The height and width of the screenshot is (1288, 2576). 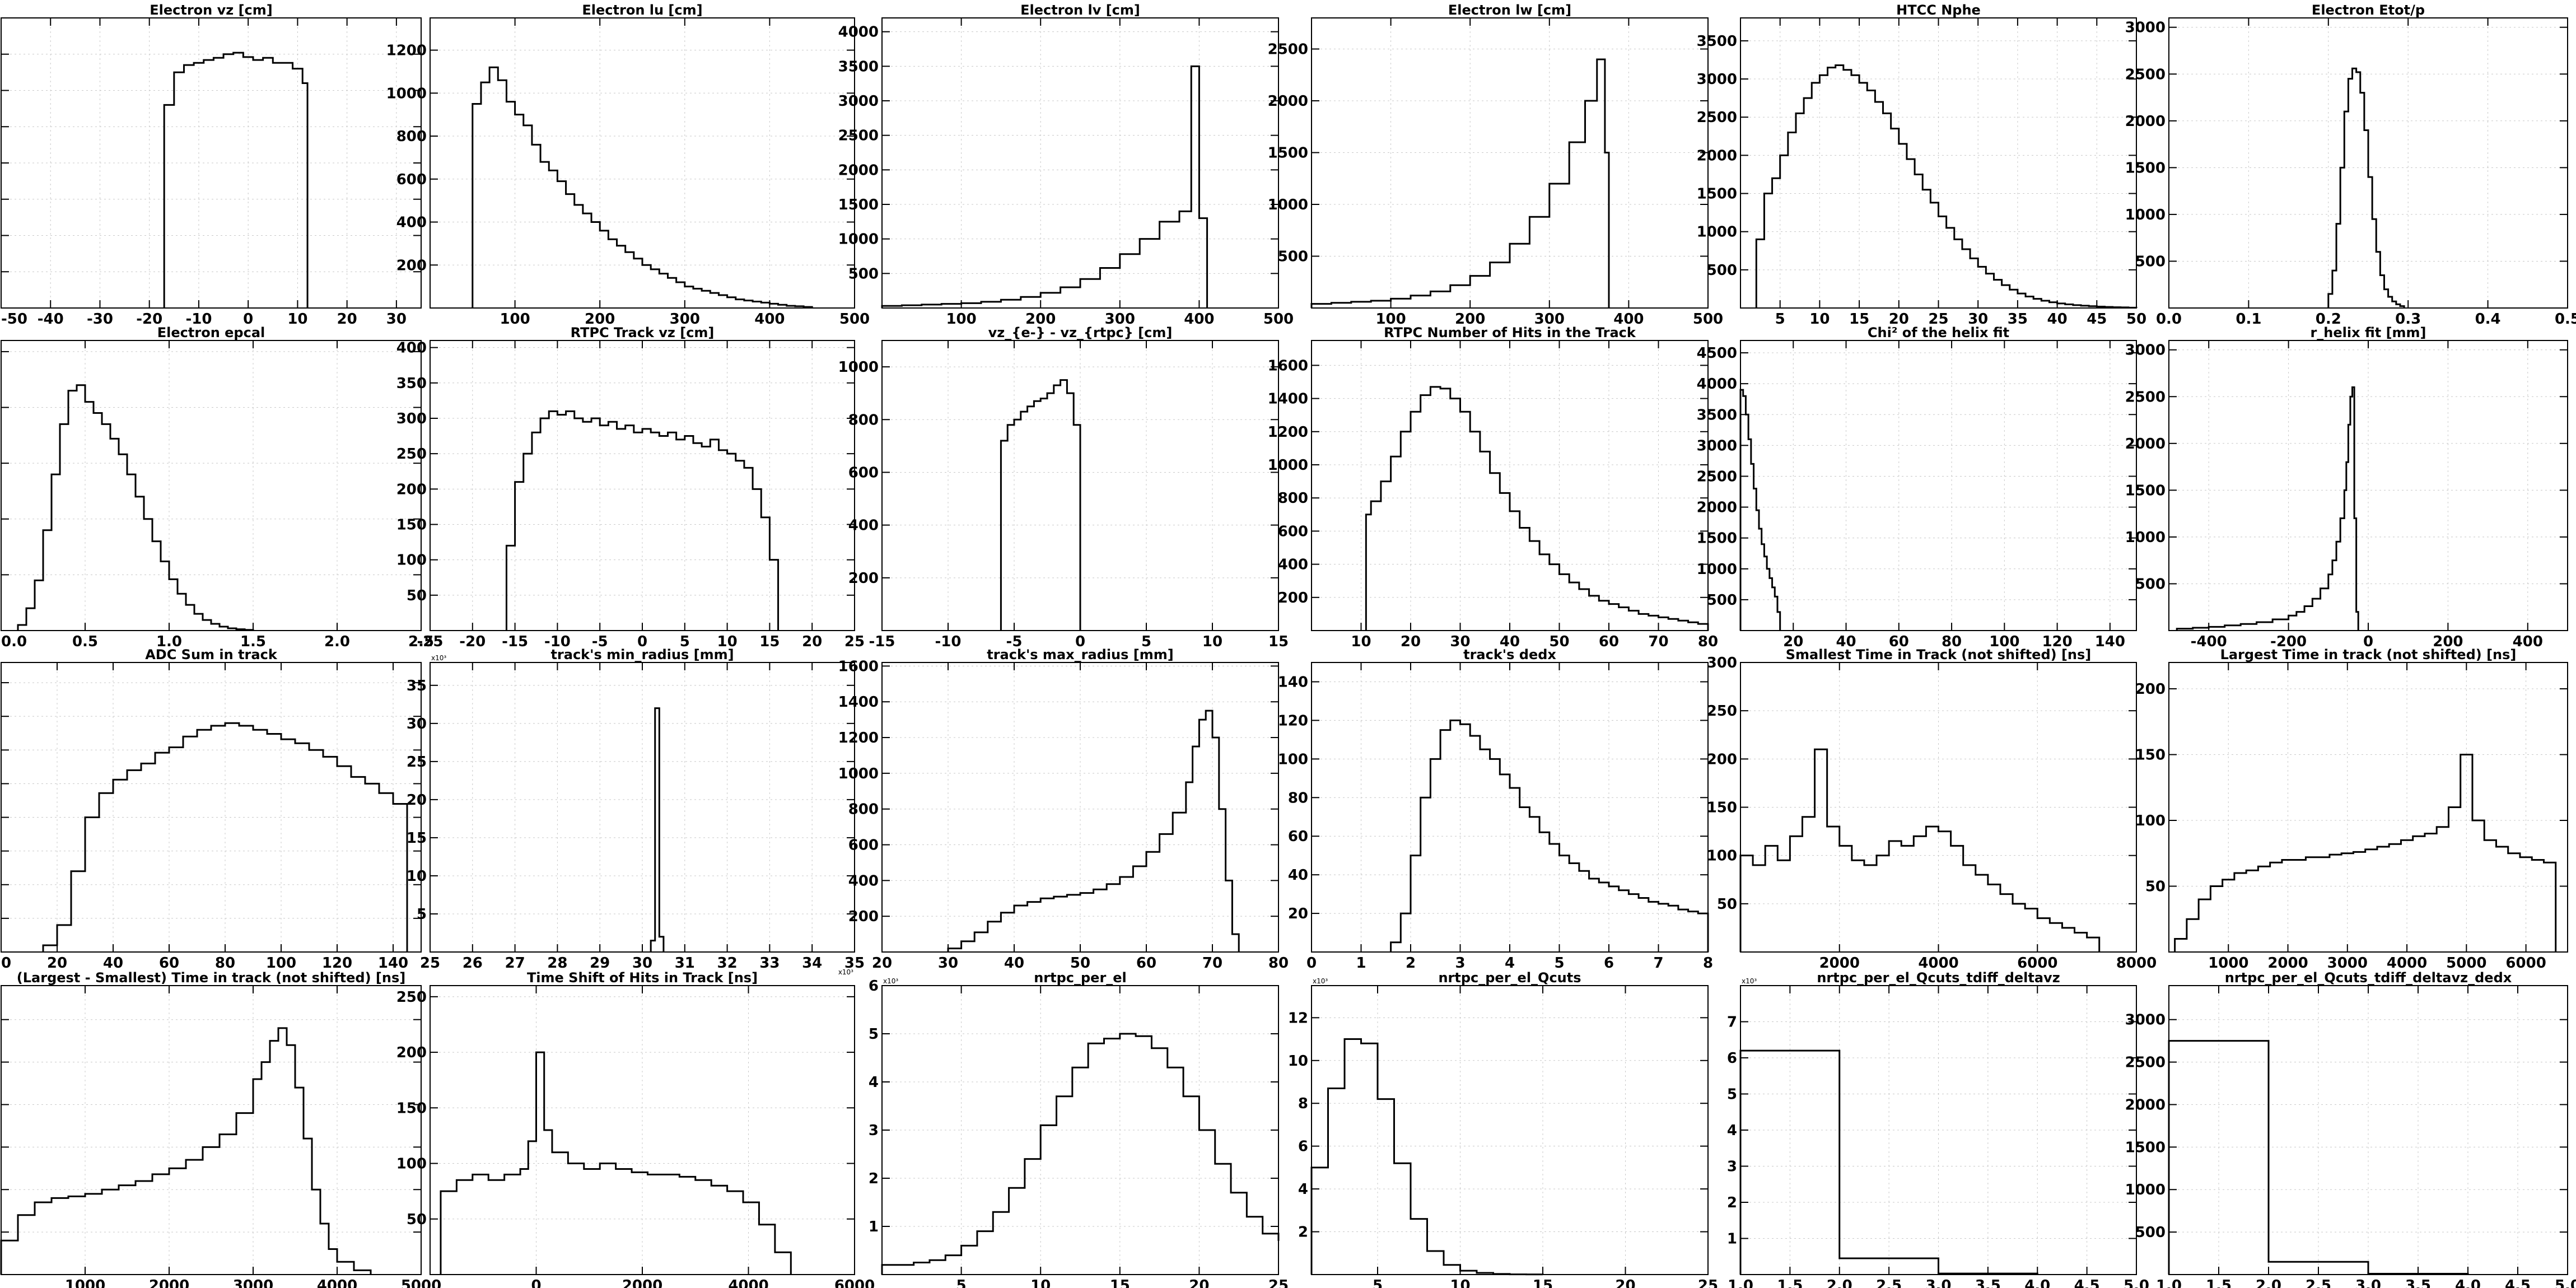 What do you see at coordinates (859, 33) in the screenshot?
I see `y-tick-label: 4000` at bounding box center [859, 33].